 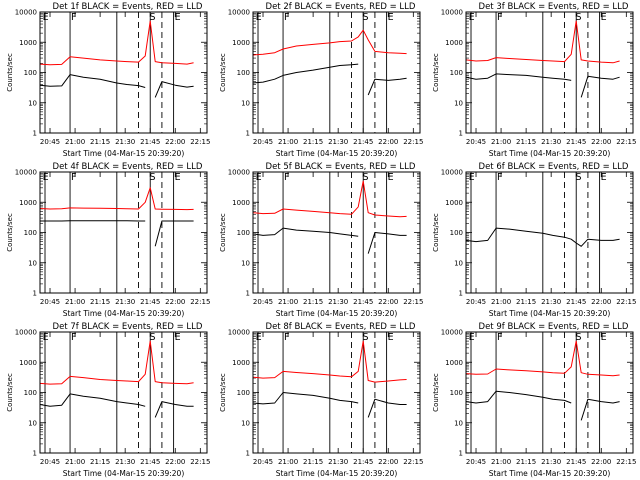 I want to click on chart-title: Det 4f BLACK = Events, RED = LLD, so click(x=128, y=167).